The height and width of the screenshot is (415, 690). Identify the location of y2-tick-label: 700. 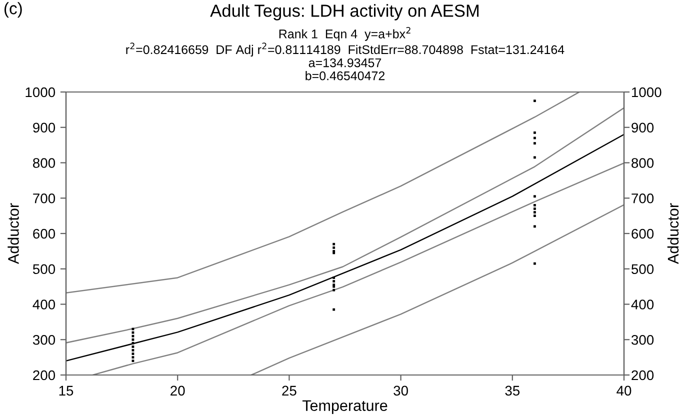
(643, 198).